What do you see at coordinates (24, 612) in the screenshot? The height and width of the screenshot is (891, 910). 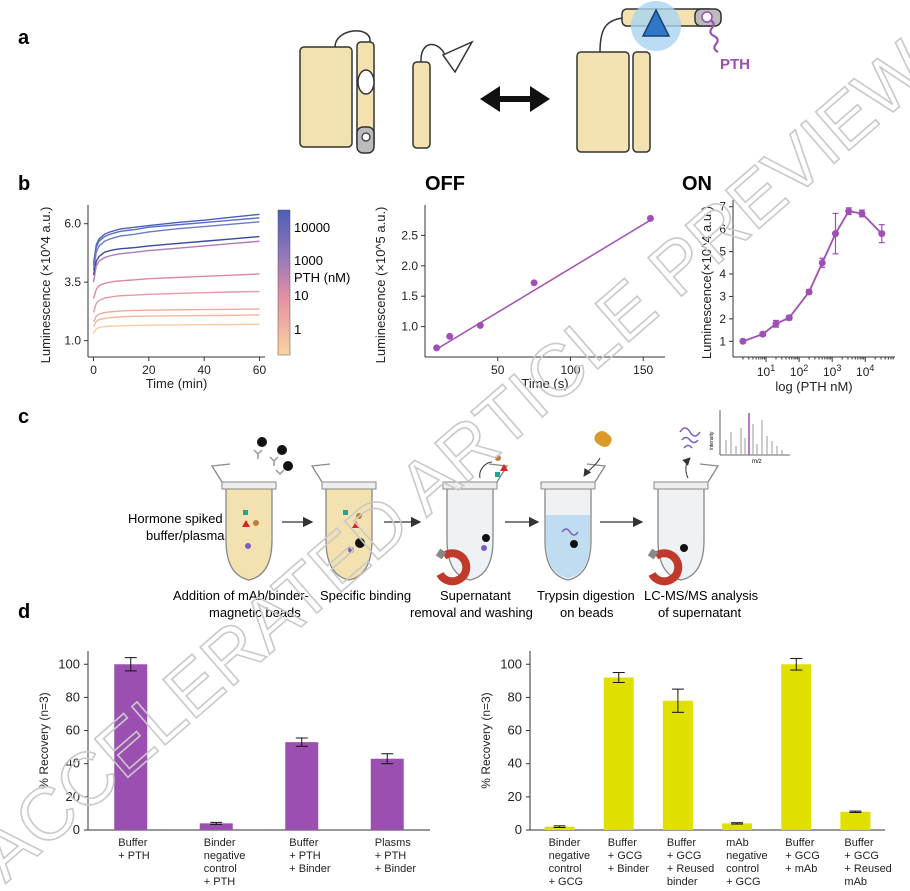 I see `panel-label-d: d` at bounding box center [24, 612].